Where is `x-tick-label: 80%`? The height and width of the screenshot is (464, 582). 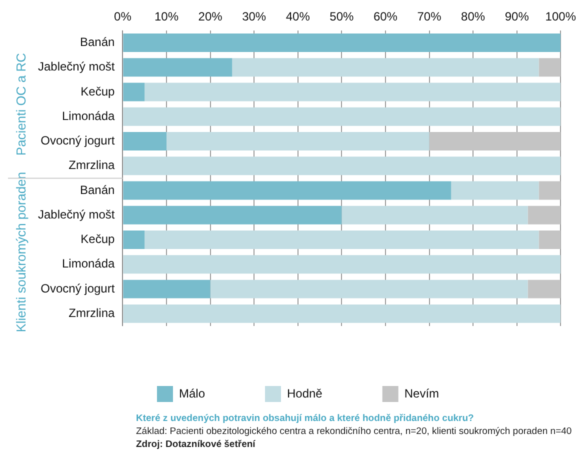
x-tick-label: 80% is located at coordinates (473, 17).